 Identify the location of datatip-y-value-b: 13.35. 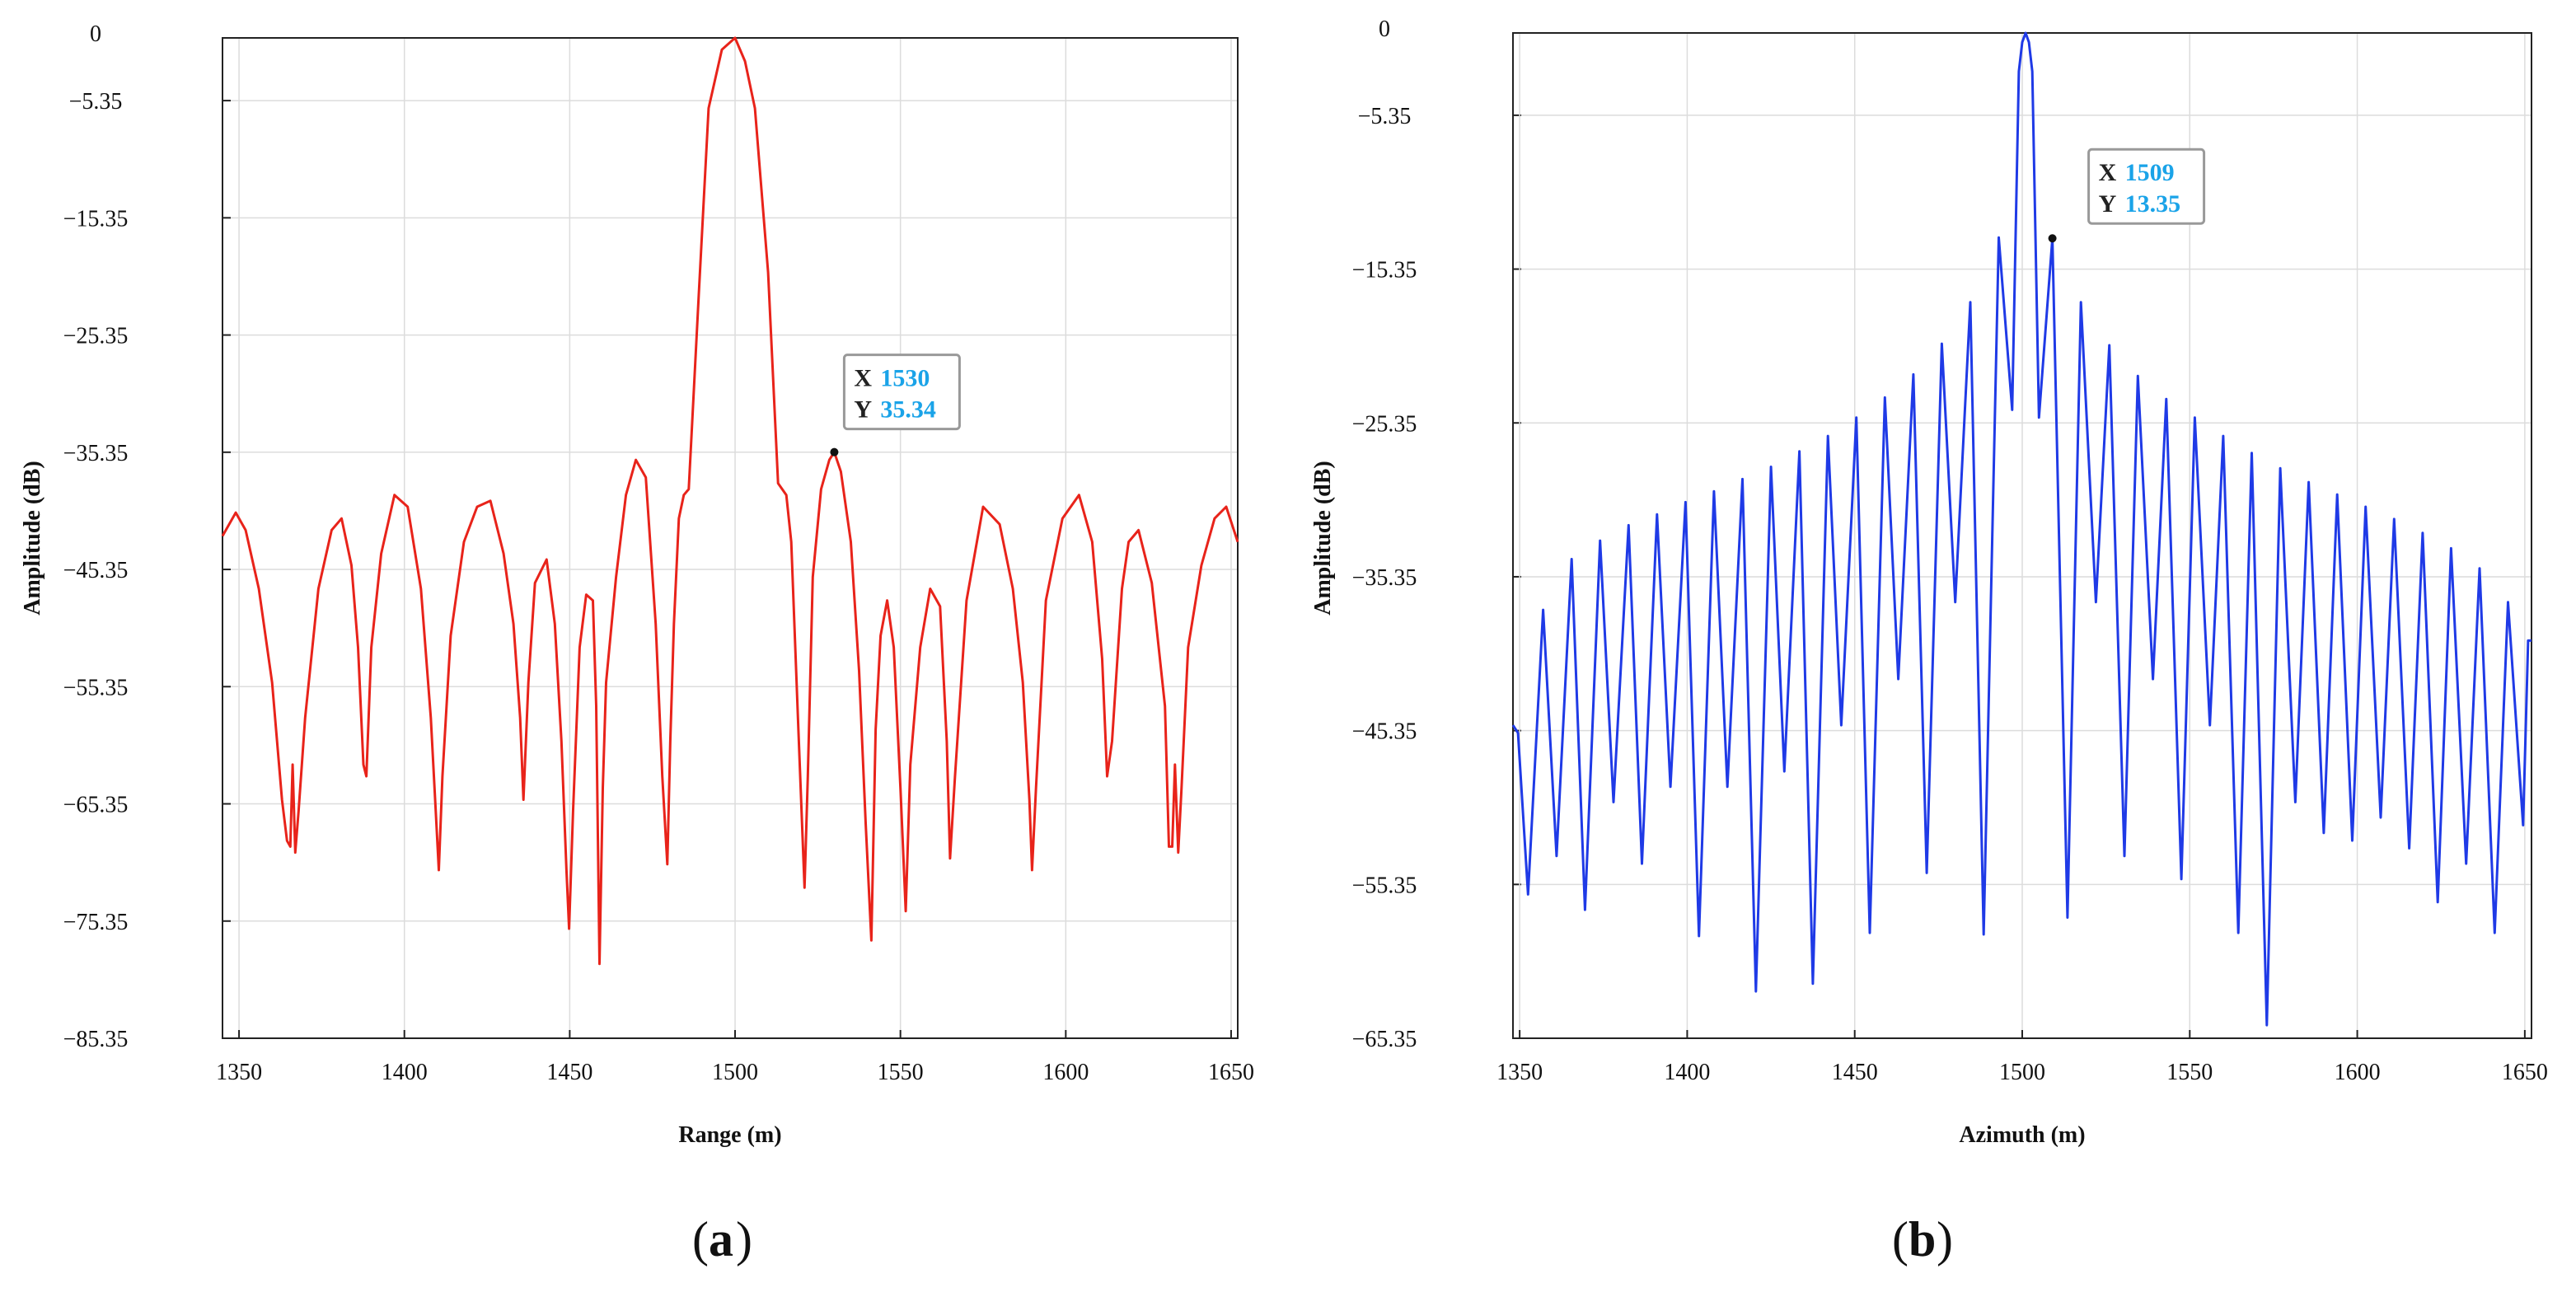
(2153, 204).